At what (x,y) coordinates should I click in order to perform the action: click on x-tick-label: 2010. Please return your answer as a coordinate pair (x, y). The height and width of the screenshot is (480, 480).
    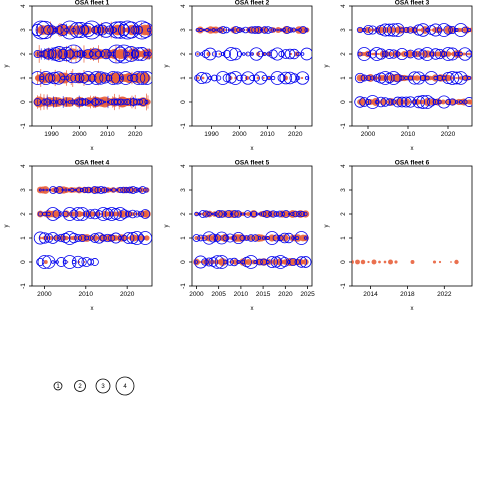
    Looking at the image, I should click on (267, 134).